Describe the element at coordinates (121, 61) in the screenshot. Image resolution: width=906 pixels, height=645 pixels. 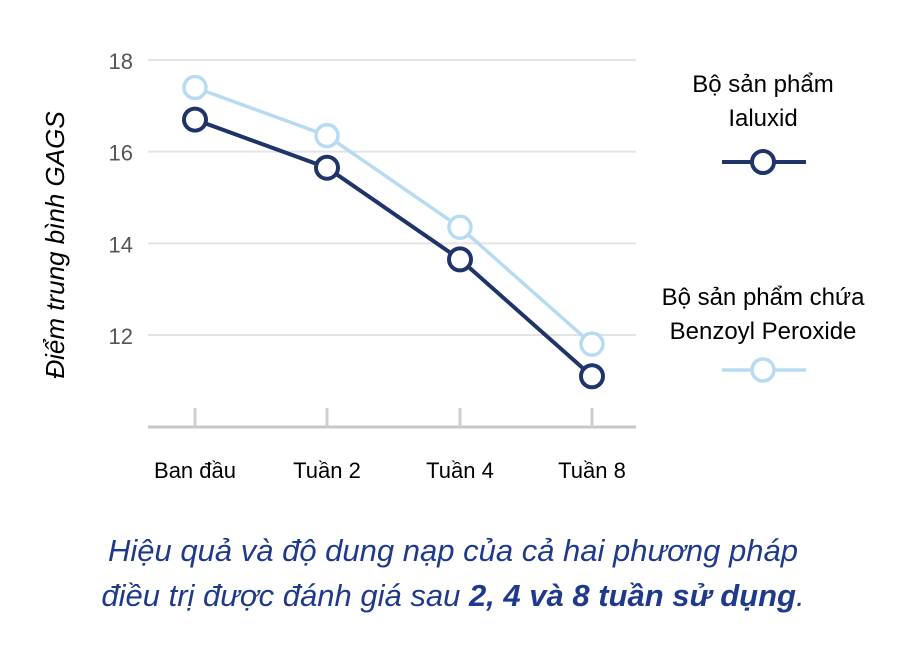
I see `y-tick-label: 18` at that location.